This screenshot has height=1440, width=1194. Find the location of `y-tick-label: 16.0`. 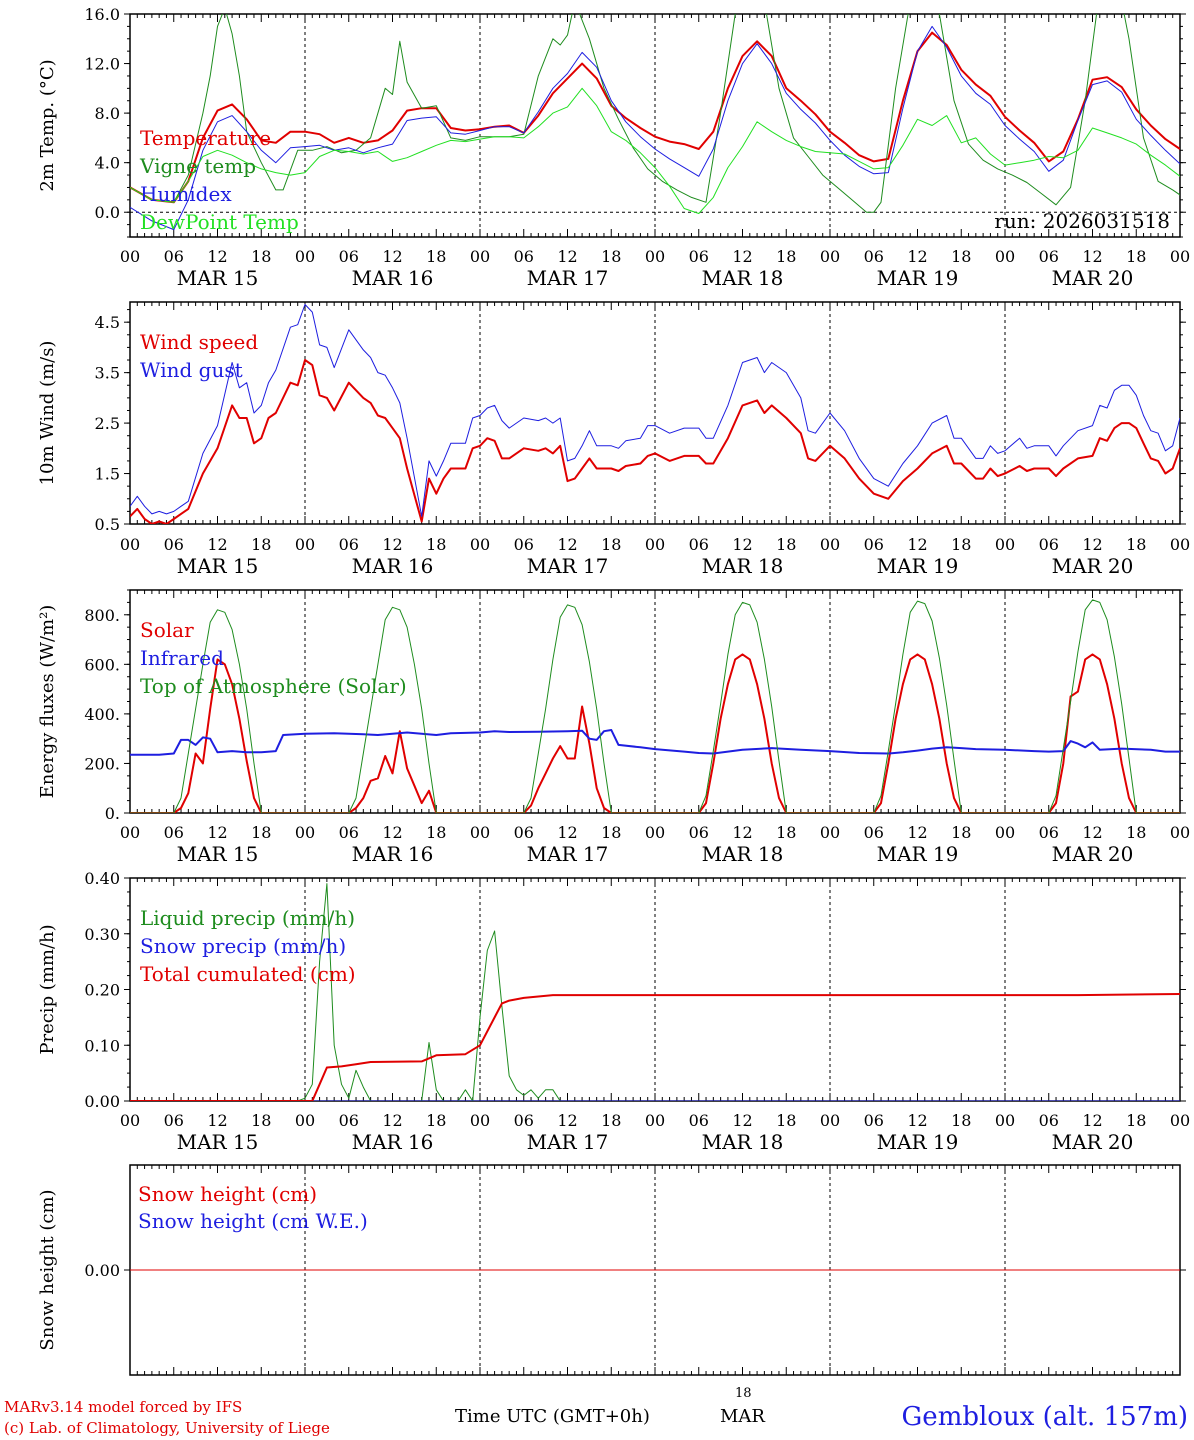

y-tick-label: 16.0 is located at coordinates (102, 14).